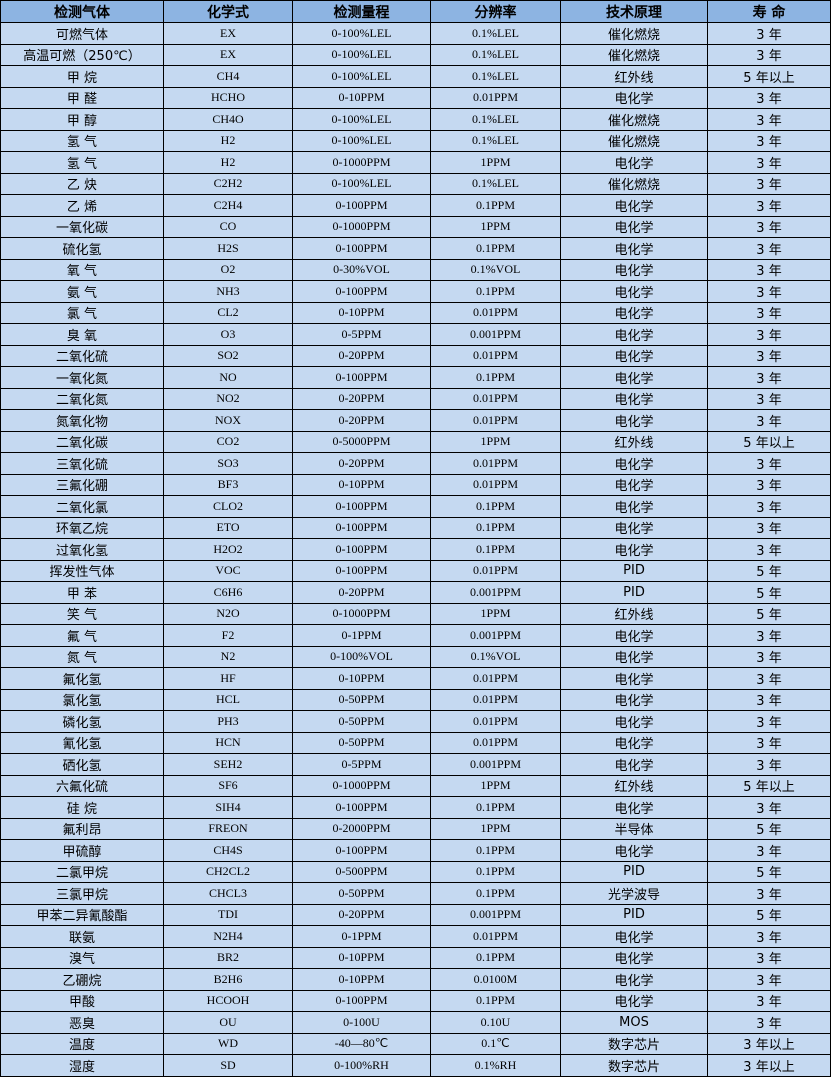 This screenshot has height=1077, width=831. What do you see at coordinates (228, 635) in the screenshot?
I see `cell-formula: F2` at bounding box center [228, 635].